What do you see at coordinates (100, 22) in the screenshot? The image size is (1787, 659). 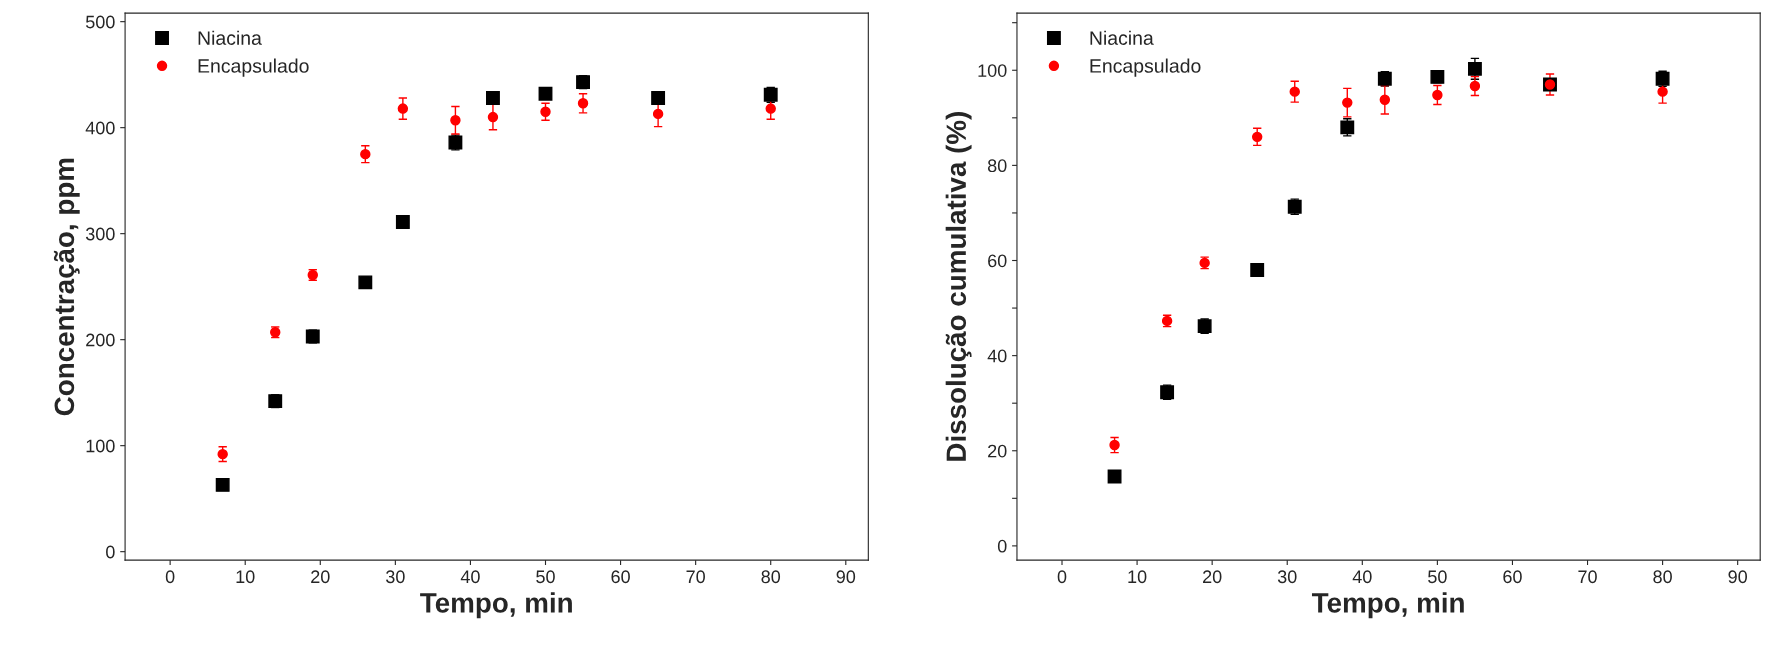 I see `y-tick-label: 500` at bounding box center [100, 22].